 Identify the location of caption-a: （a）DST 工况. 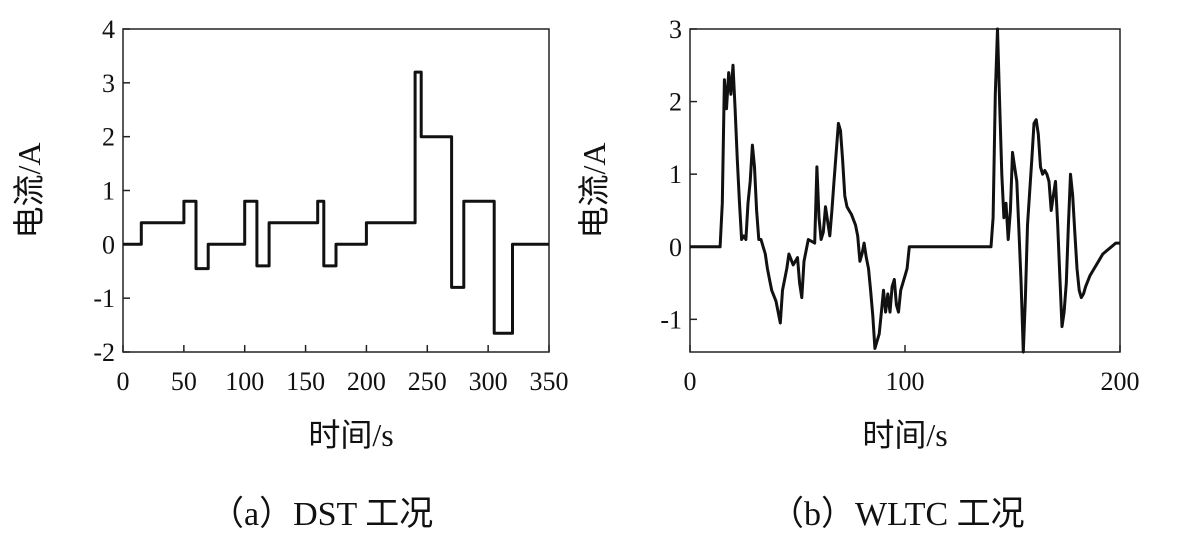
(322, 514).